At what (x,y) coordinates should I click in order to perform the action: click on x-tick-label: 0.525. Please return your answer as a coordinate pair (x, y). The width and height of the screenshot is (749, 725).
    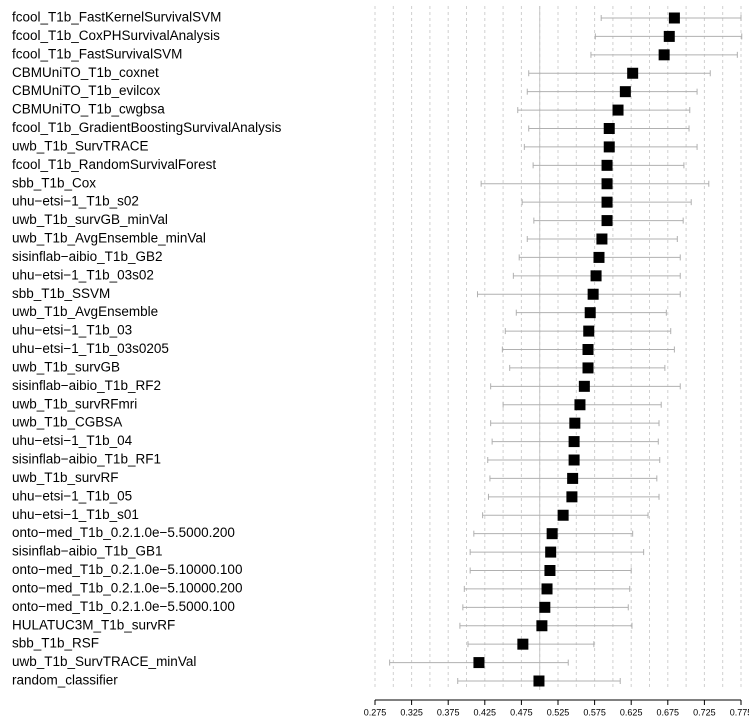
    Looking at the image, I should click on (558, 712).